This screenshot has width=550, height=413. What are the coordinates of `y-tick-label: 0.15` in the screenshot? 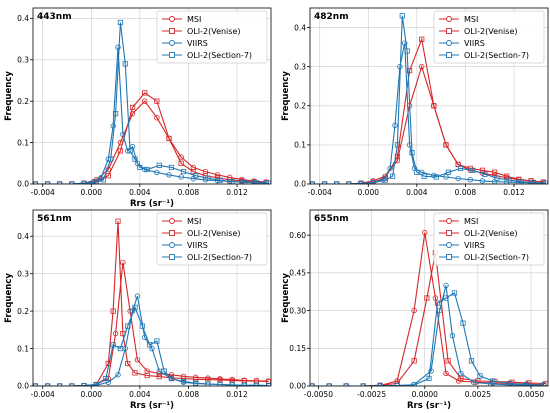 It's located at (297, 348).